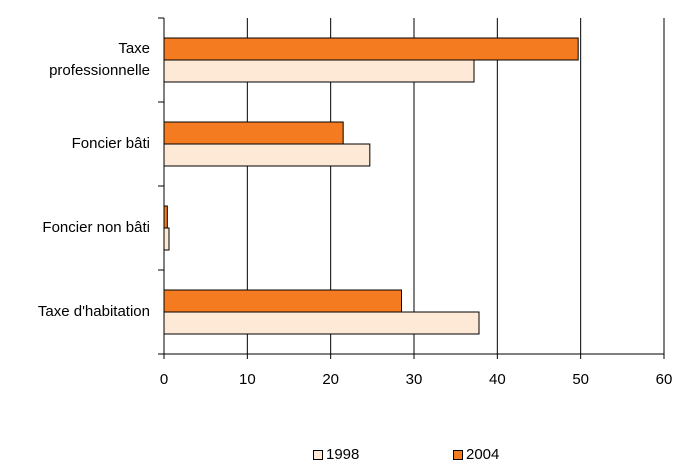 The width and height of the screenshot is (679, 464). I want to click on x-tick-label-50: 50, so click(580, 379).